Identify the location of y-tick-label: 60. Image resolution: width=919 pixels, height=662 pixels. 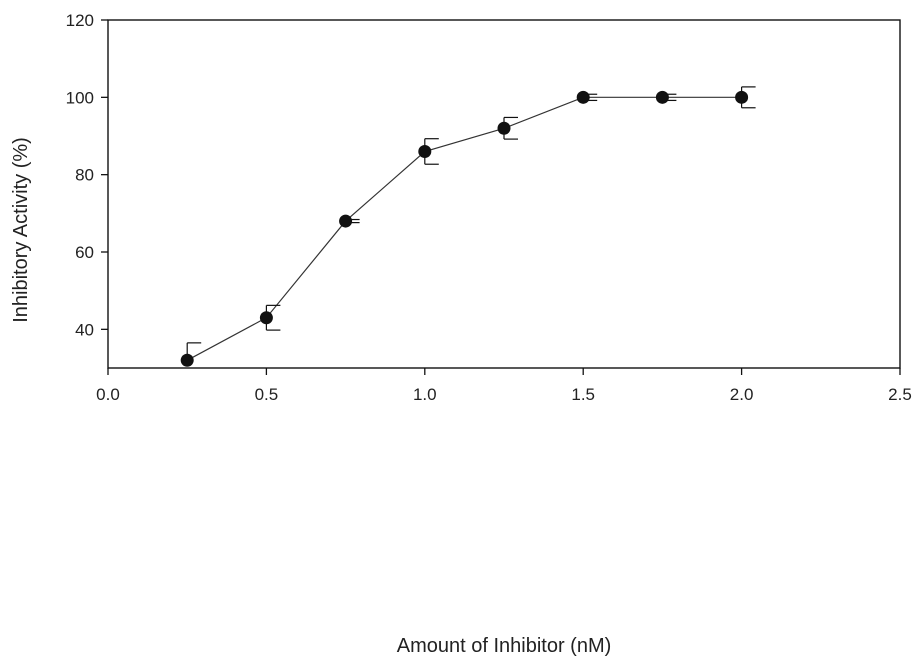
(84, 252).